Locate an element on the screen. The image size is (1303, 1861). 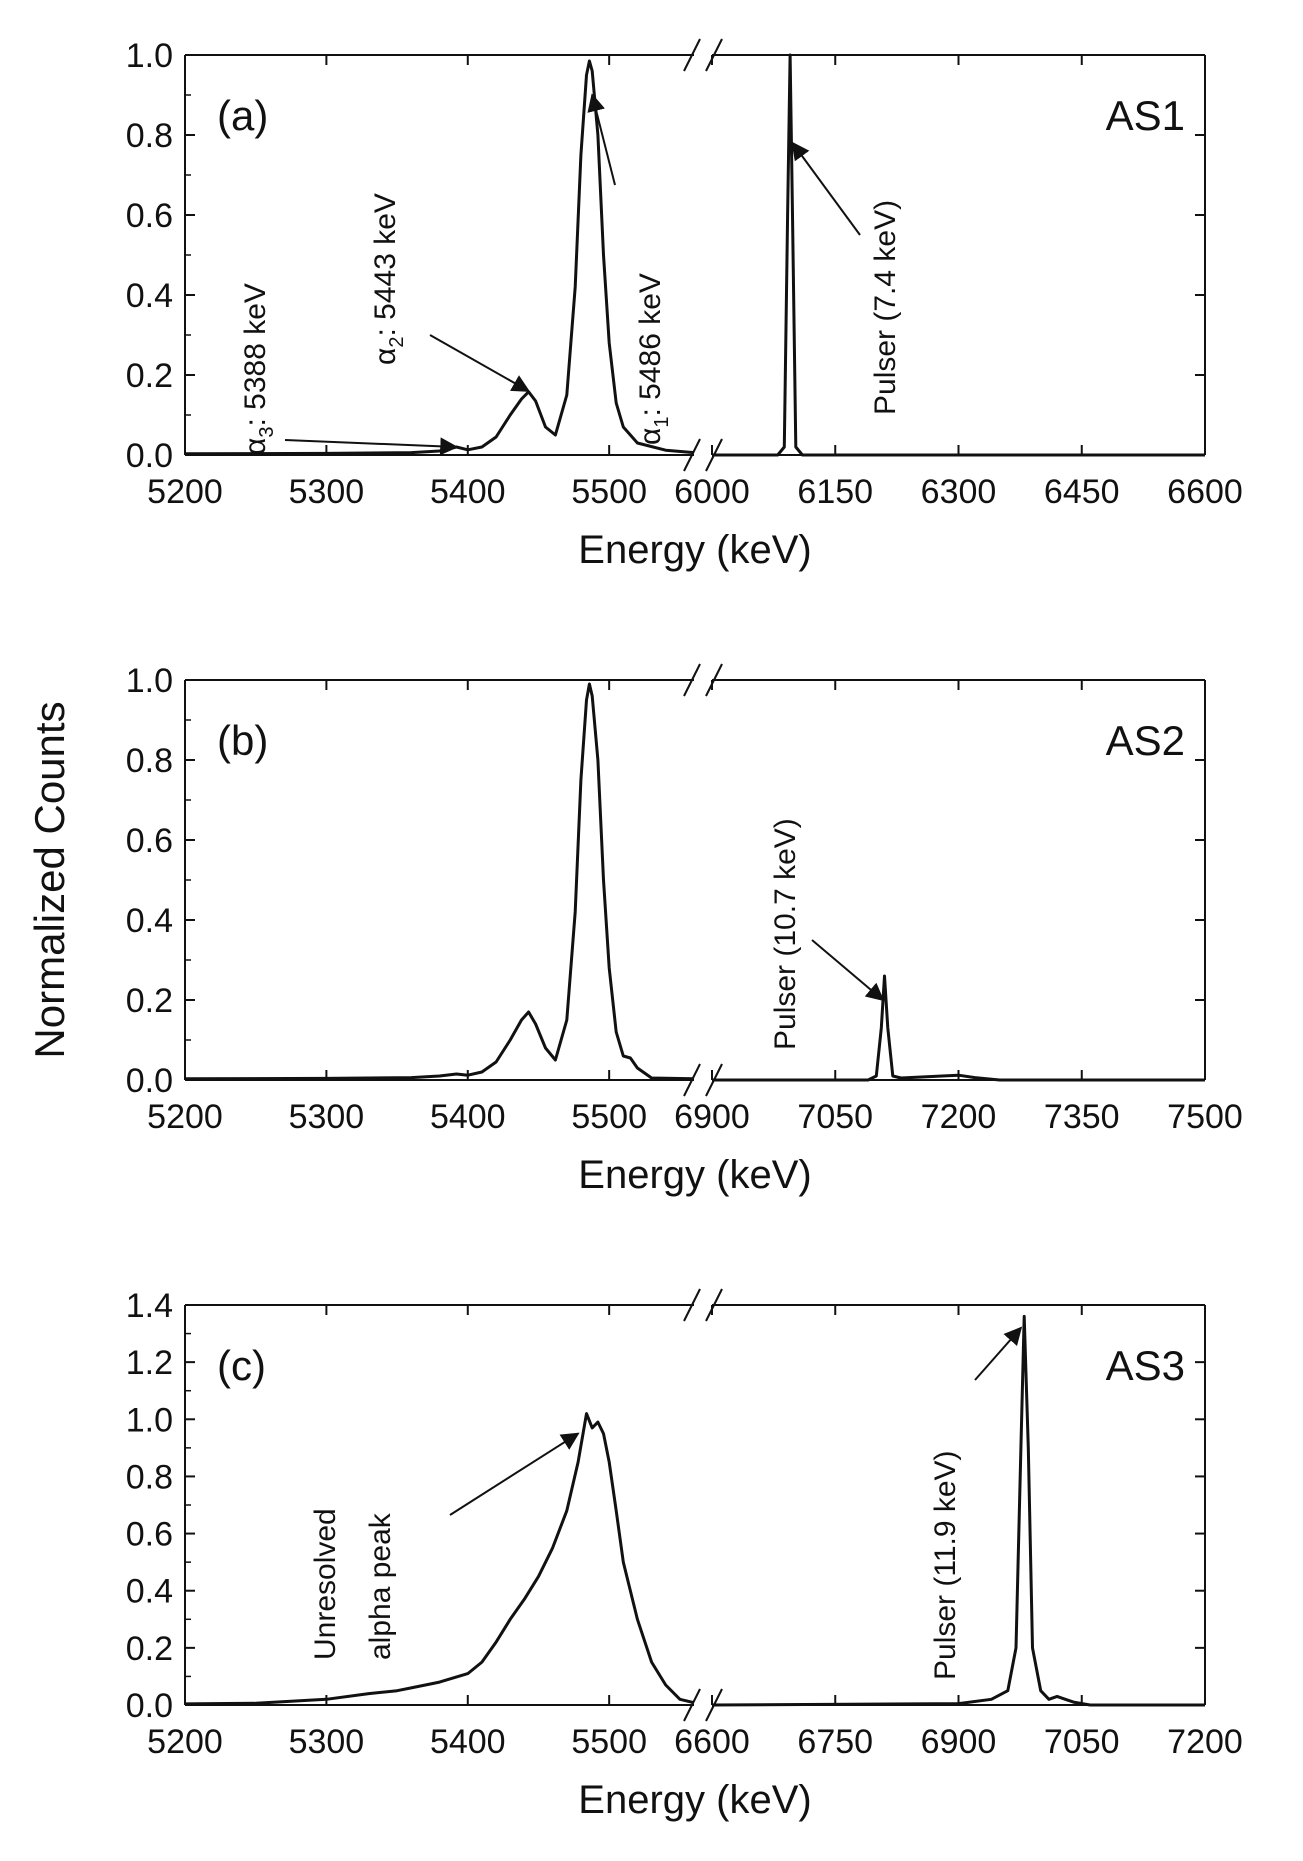
annotation-rest: : 5443 keV is located at coordinates (385, 264).